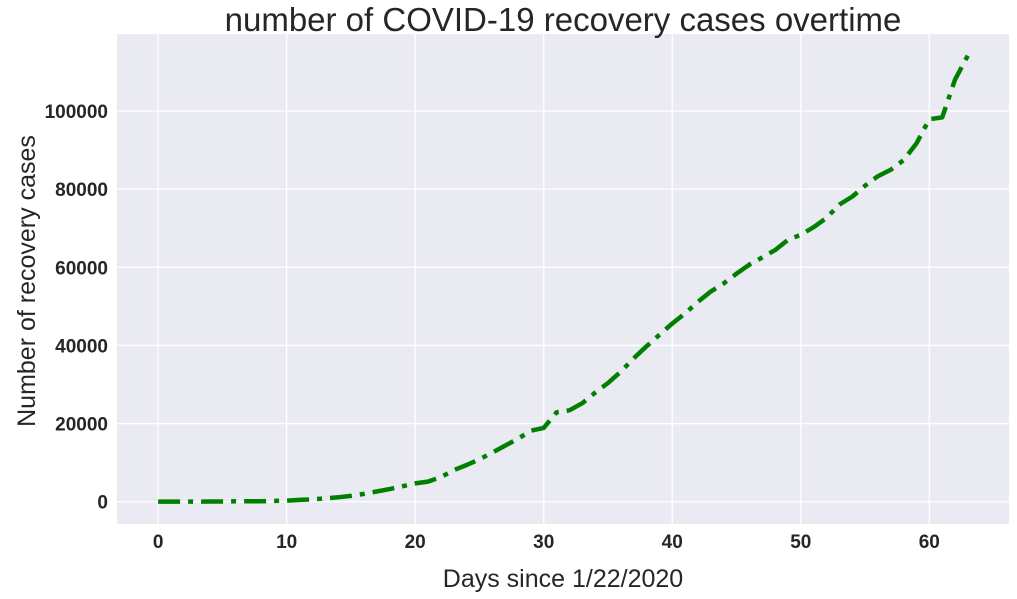 Image resolution: width=1017 pixels, height=599 pixels. What do you see at coordinates (800, 542) in the screenshot?
I see `x-tick-label: 50` at bounding box center [800, 542].